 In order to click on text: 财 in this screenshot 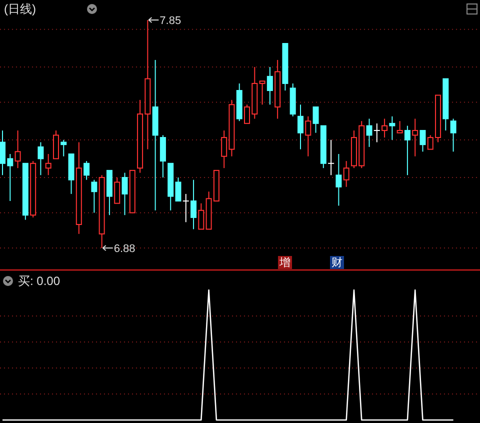, I will do `click(337, 262)`.